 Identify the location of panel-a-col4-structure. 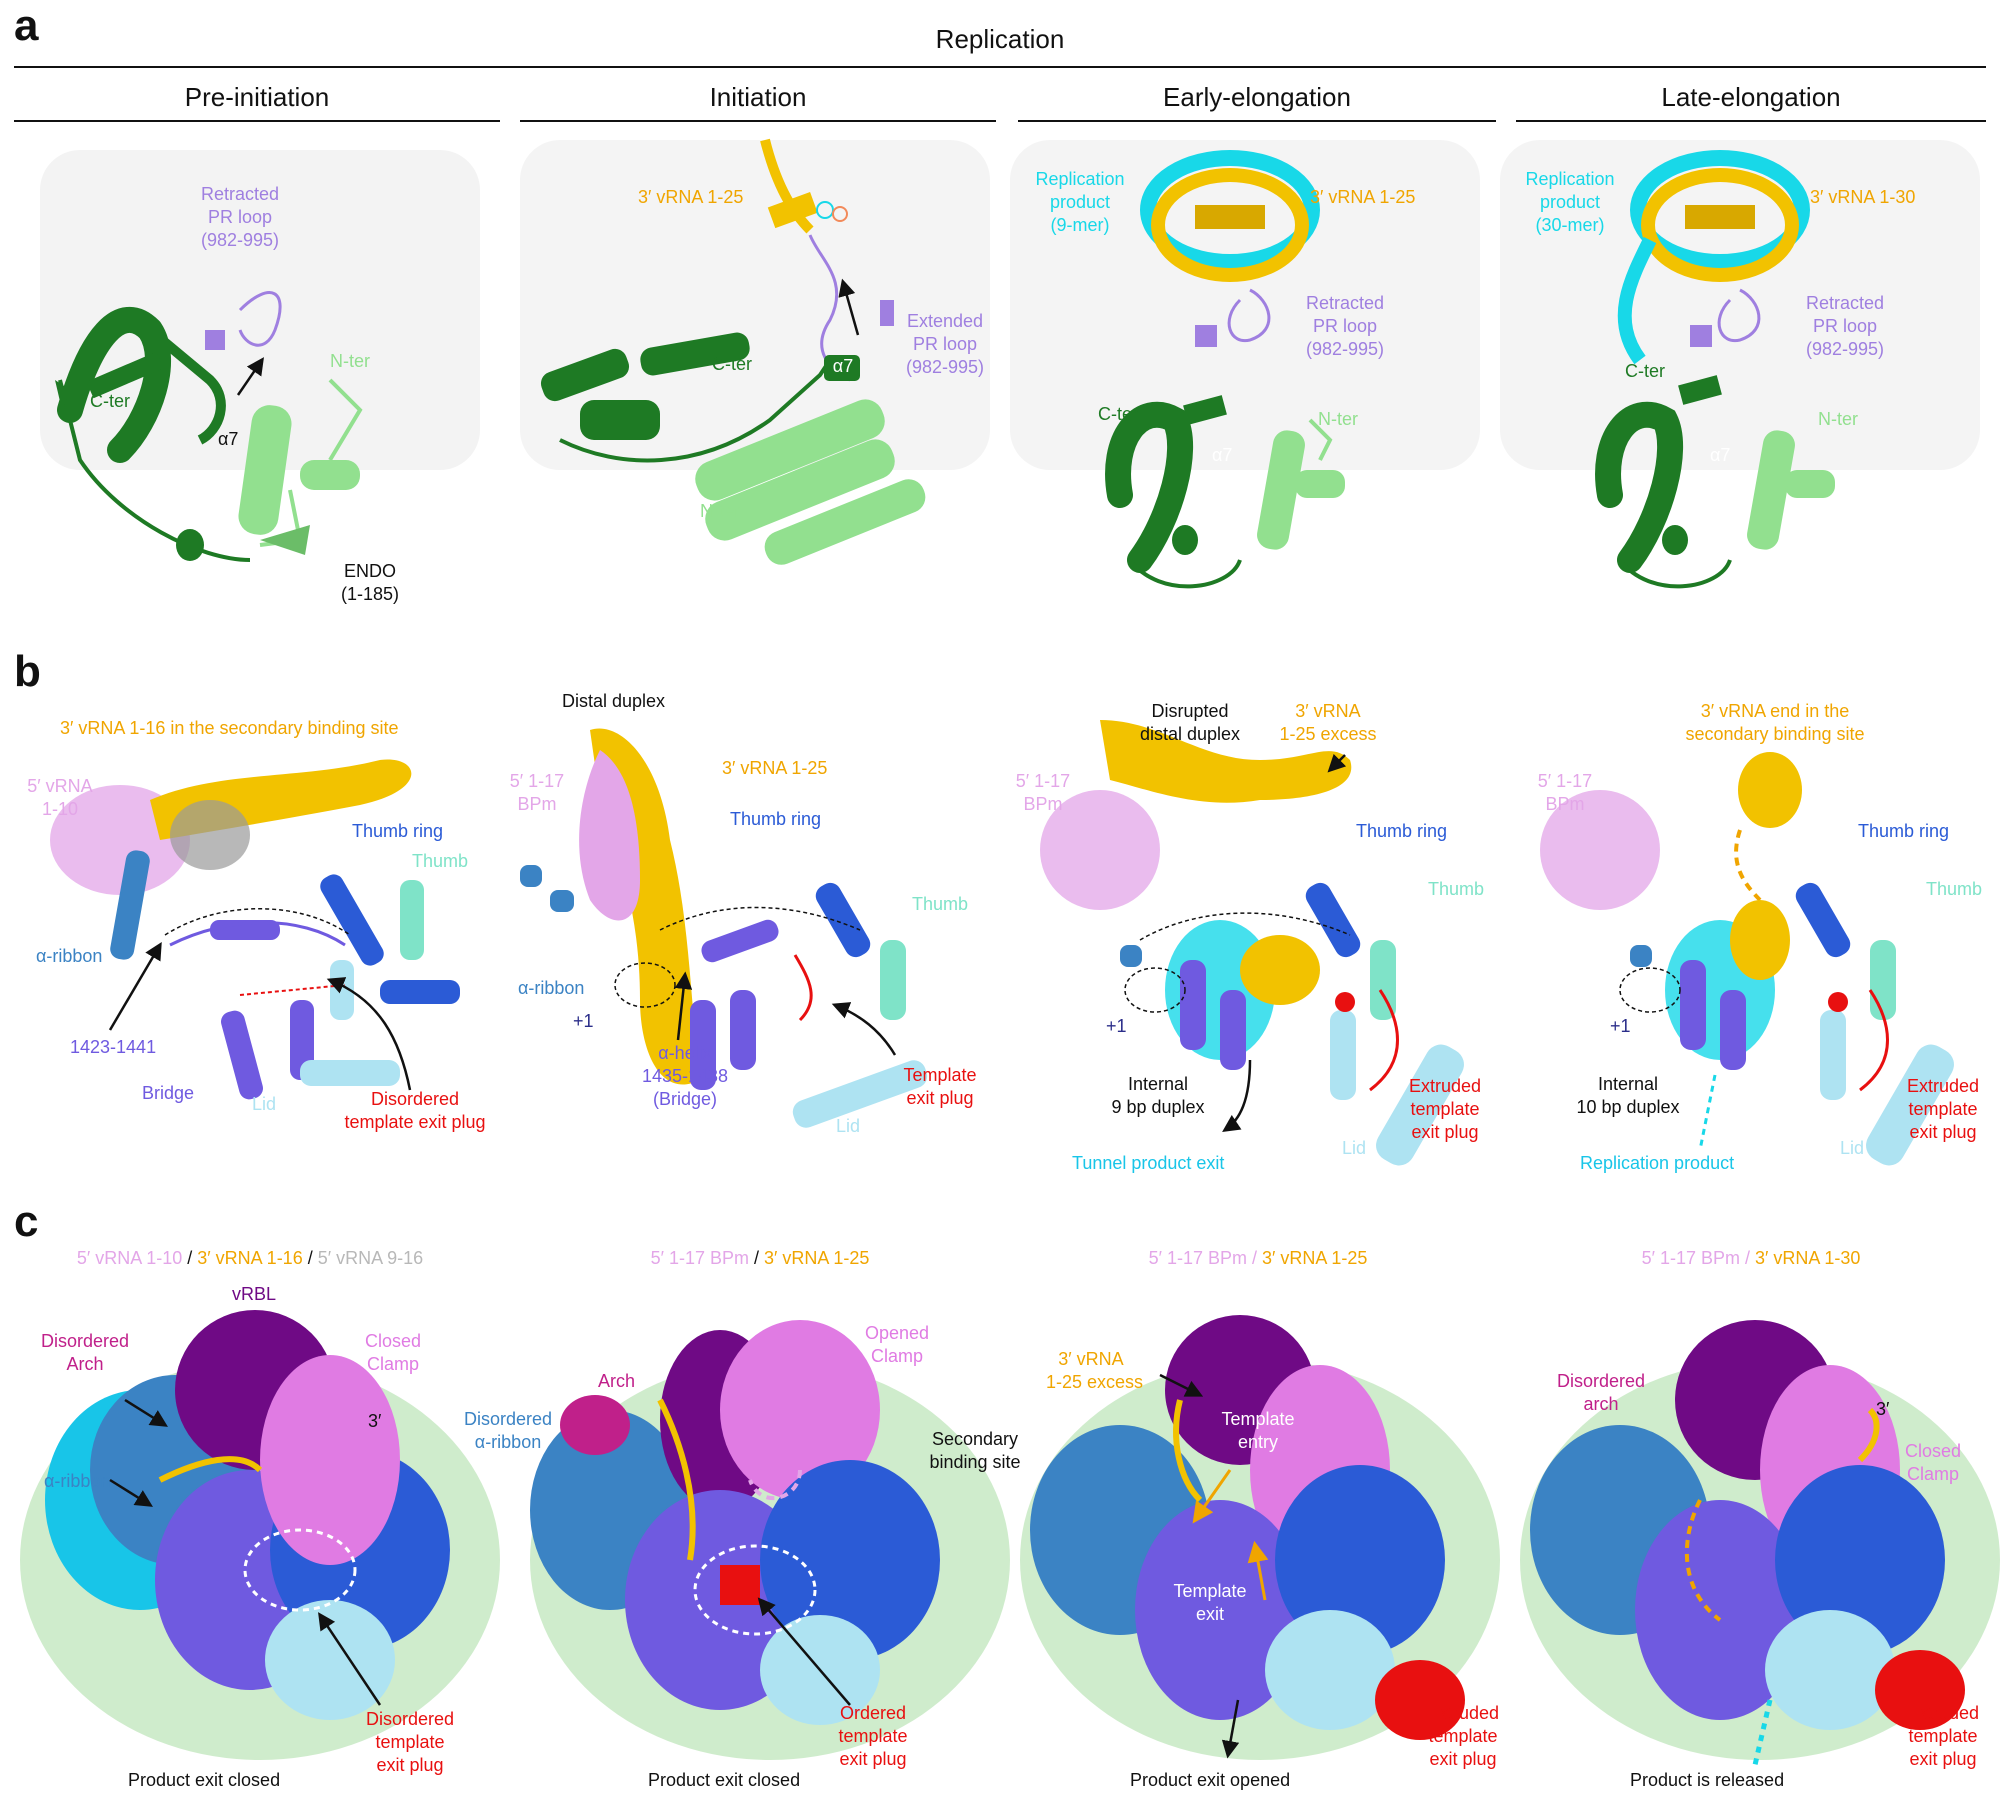
(1740, 364).